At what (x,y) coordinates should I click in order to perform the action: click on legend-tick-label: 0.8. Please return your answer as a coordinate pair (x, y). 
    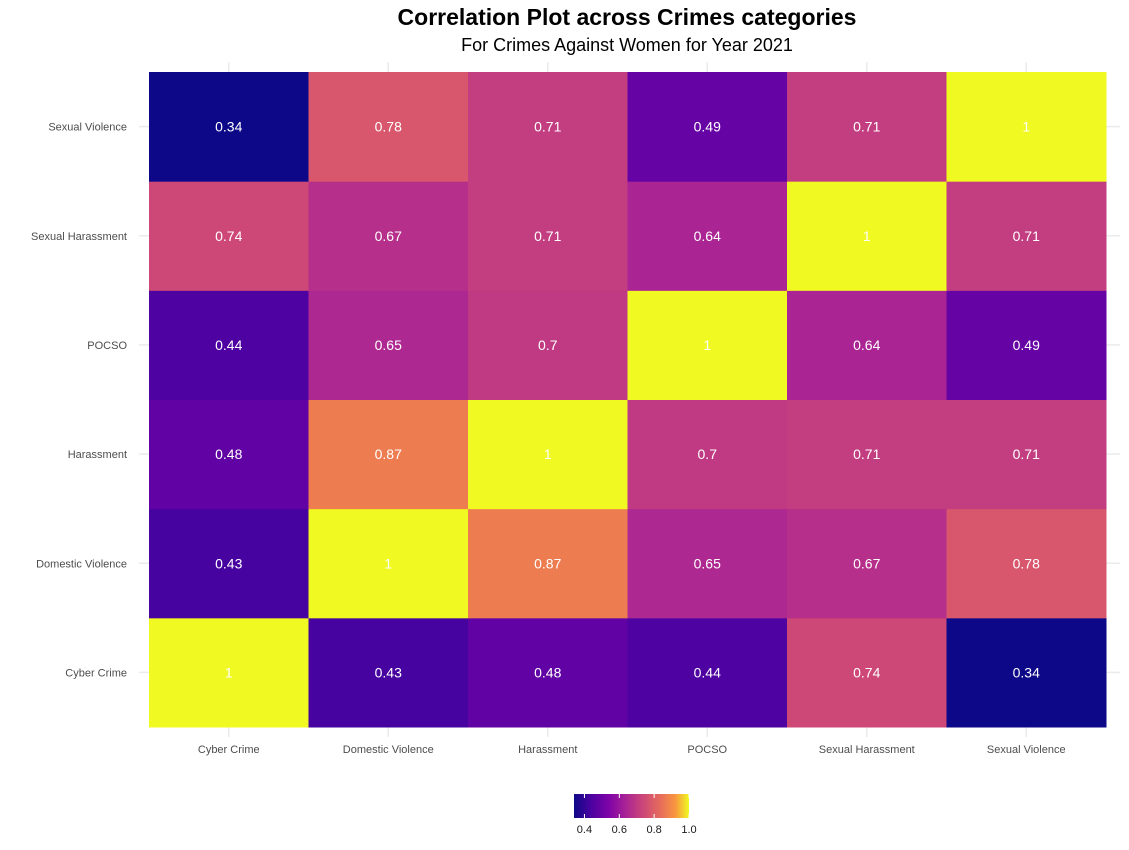
    Looking at the image, I should click on (654, 830).